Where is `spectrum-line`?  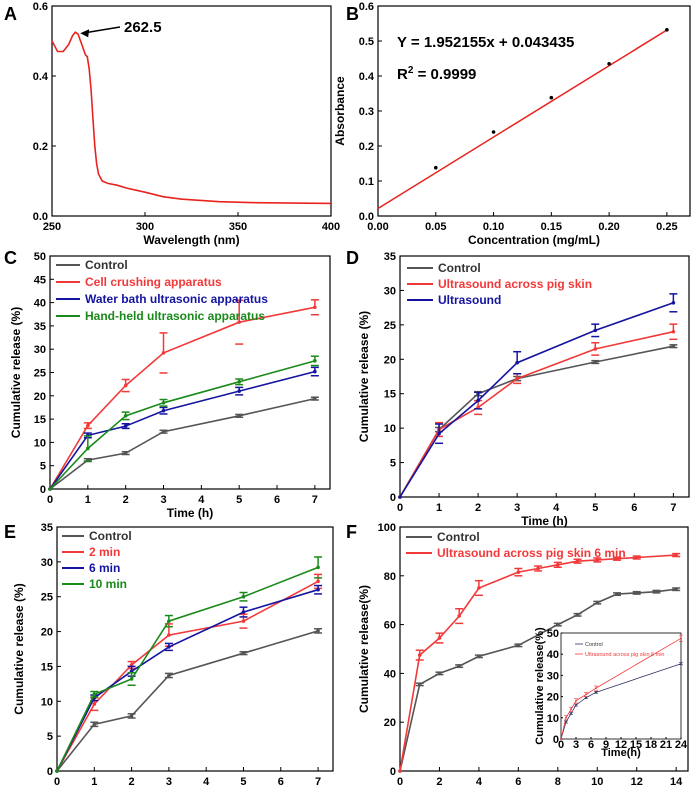 spectrum-line is located at coordinates (191, 118).